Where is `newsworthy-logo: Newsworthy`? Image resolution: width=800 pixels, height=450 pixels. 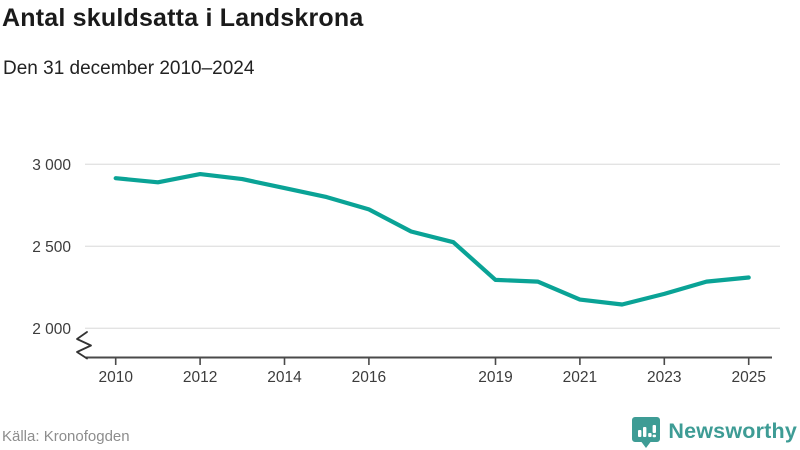
newsworthy-logo: Newsworthy is located at coordinates (714, 433).